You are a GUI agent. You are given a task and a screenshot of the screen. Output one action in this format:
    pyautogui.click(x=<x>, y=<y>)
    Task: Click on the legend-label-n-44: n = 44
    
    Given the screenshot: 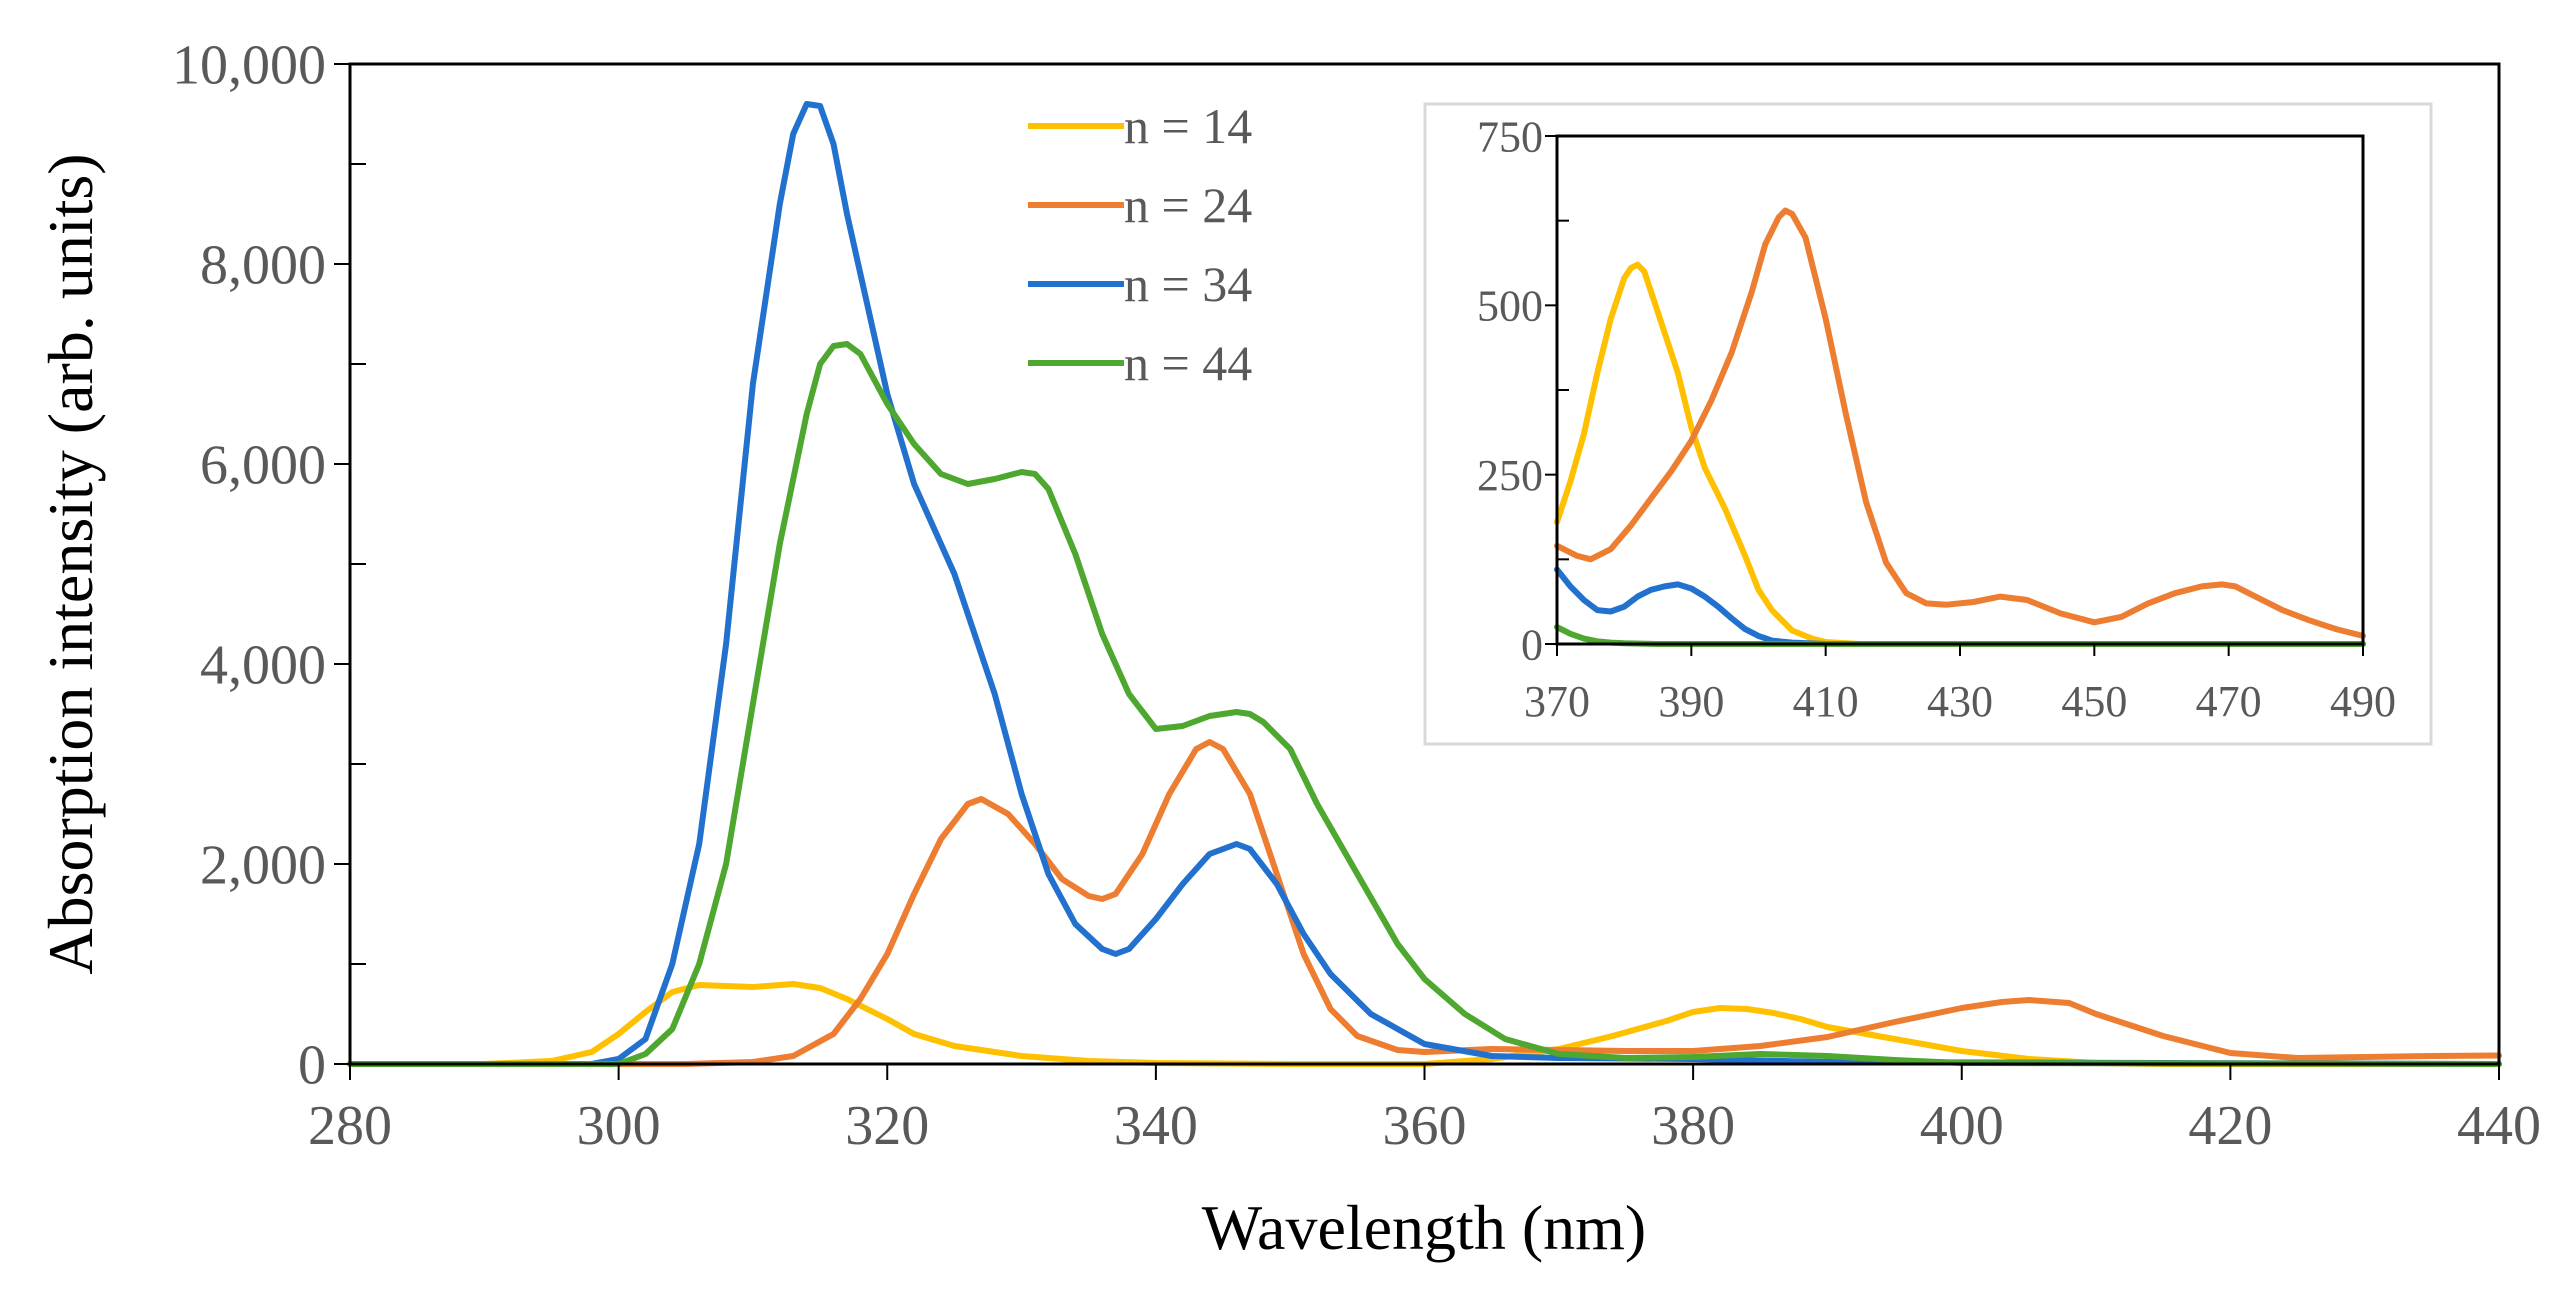 What is the action you would take?
    pyautogui.click(x=1188, y=363)
    